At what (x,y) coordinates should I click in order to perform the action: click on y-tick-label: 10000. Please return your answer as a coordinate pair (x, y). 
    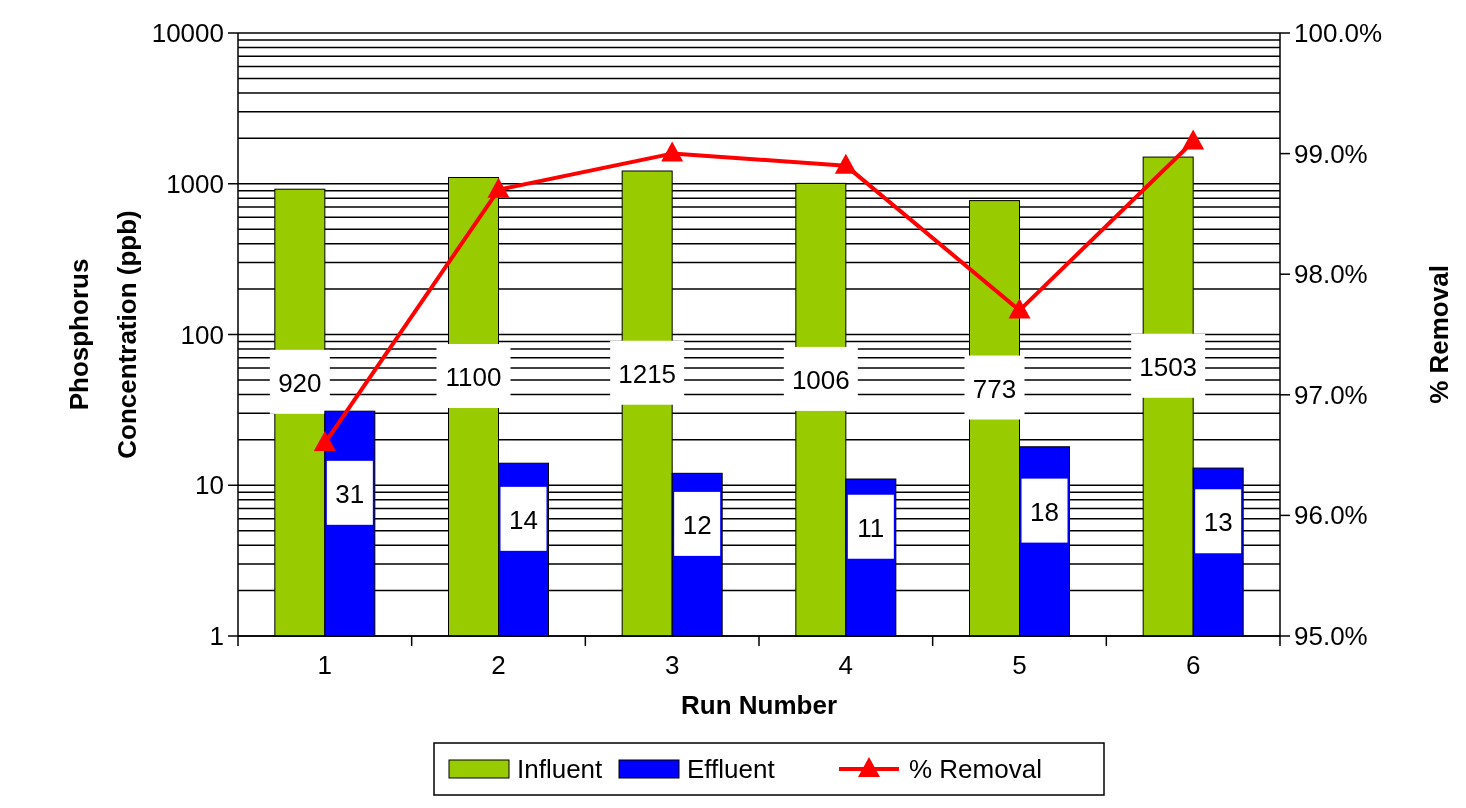
    Looking at the image, I should click on (187, 33).